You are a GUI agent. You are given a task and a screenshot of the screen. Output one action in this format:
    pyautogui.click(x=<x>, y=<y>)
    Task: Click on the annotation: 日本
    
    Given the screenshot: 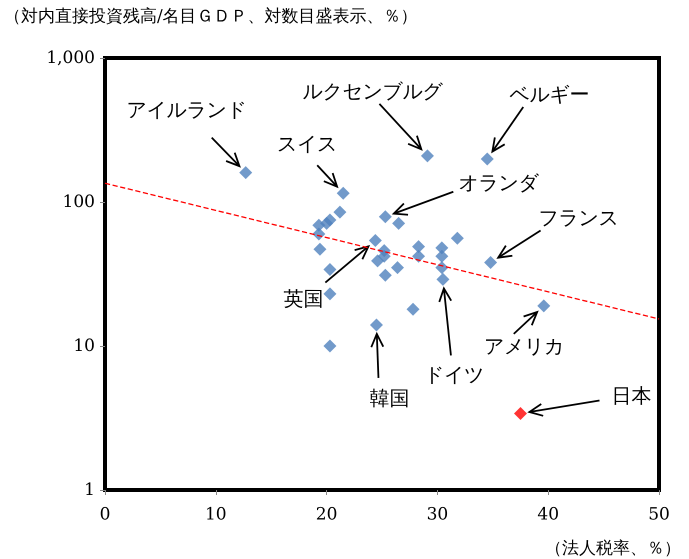 What is the action you would take?
    pyautogui.click(x=632, y=395)
    